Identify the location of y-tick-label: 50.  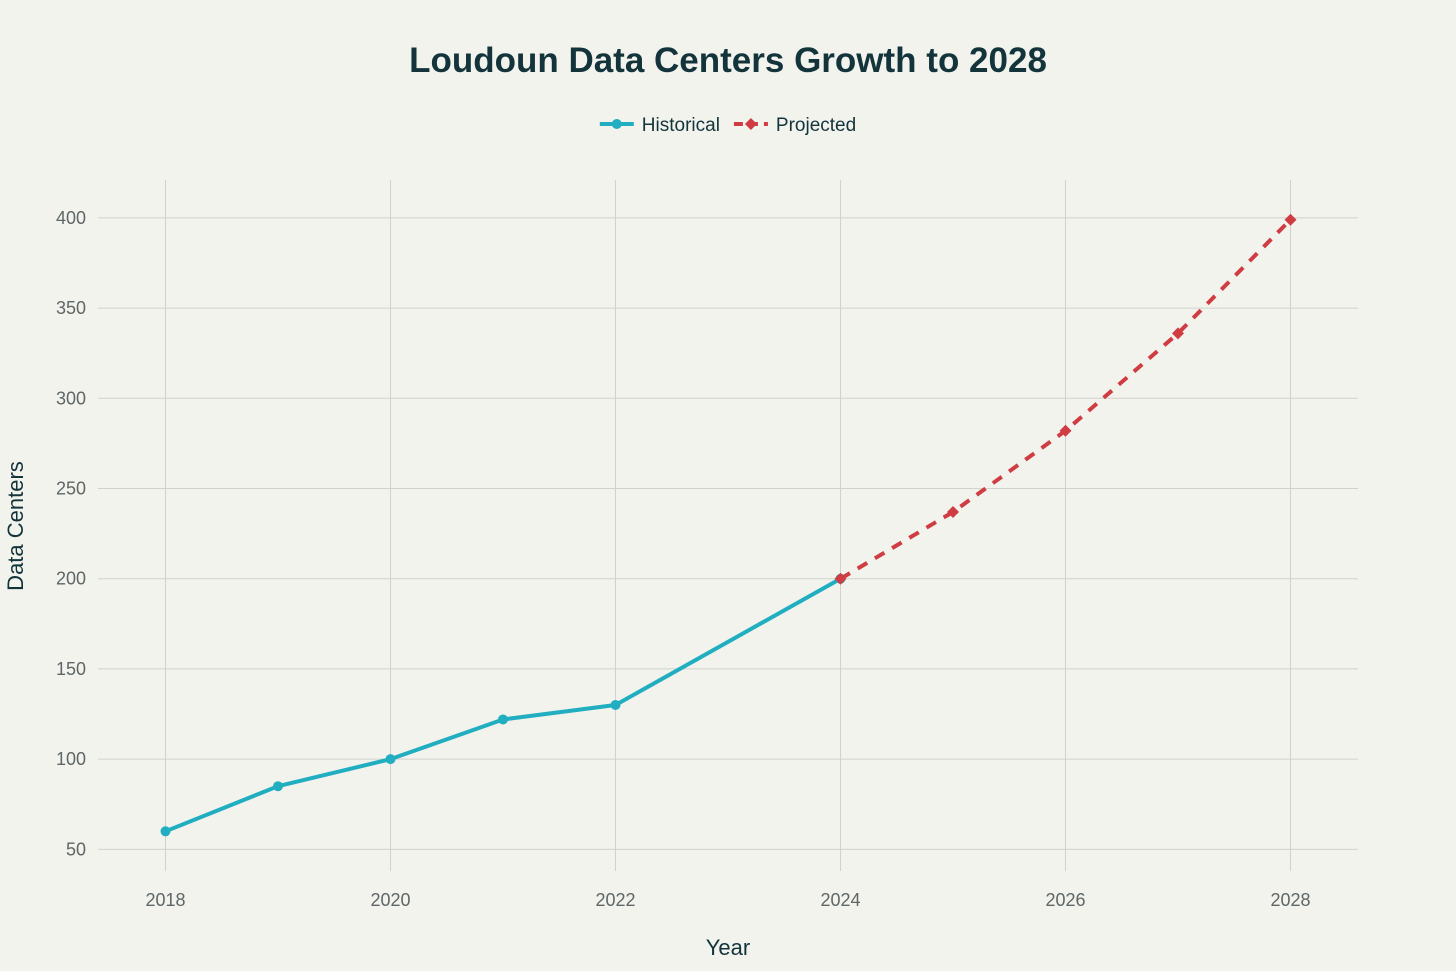
(76, 849).